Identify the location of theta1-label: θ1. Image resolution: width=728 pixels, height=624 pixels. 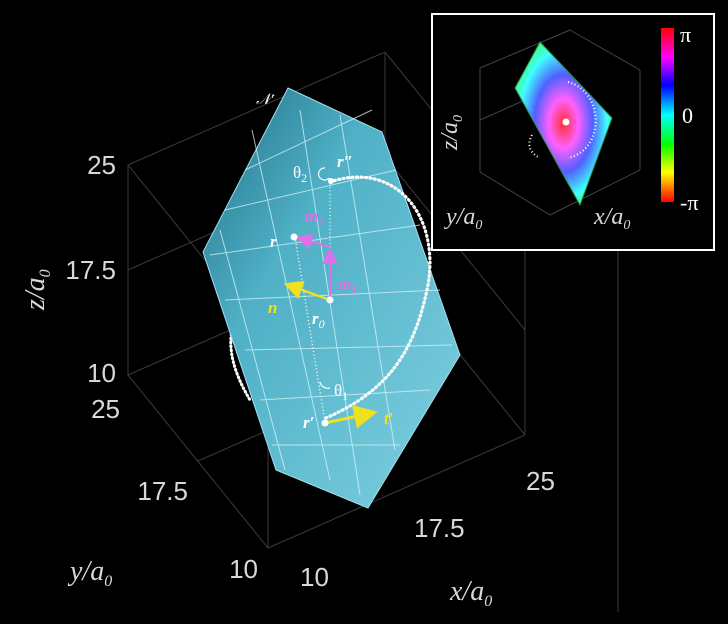
(341, 392).